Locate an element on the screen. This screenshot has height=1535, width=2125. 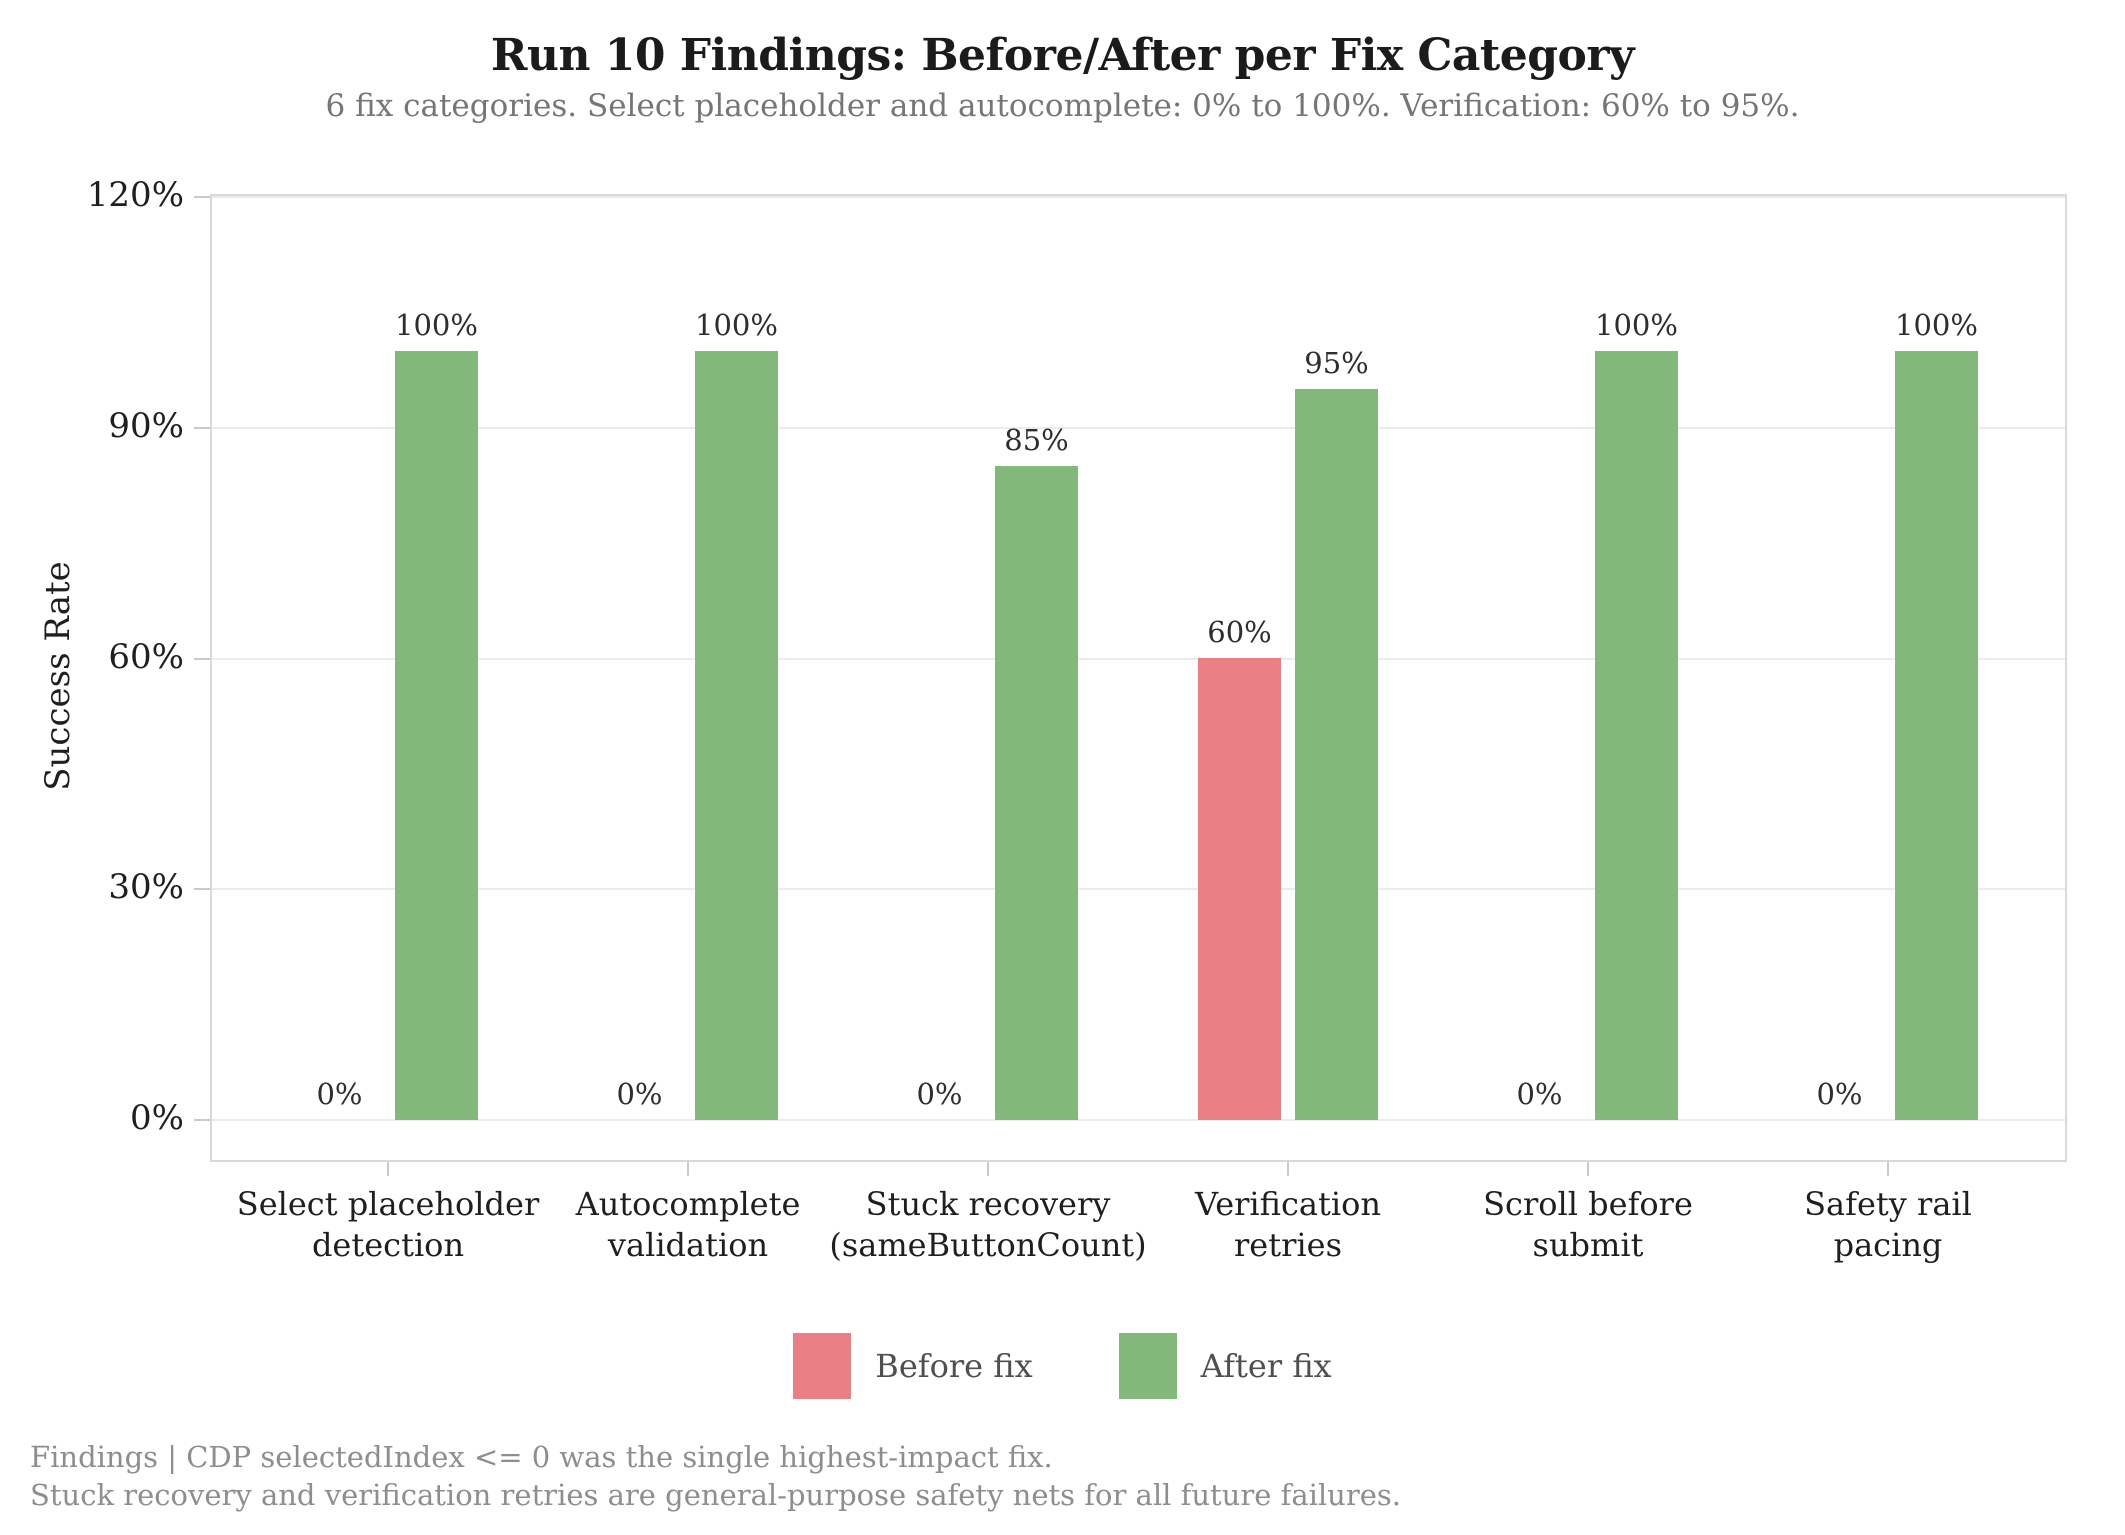
bar-before-fix is located at coordinates (1239, 889).